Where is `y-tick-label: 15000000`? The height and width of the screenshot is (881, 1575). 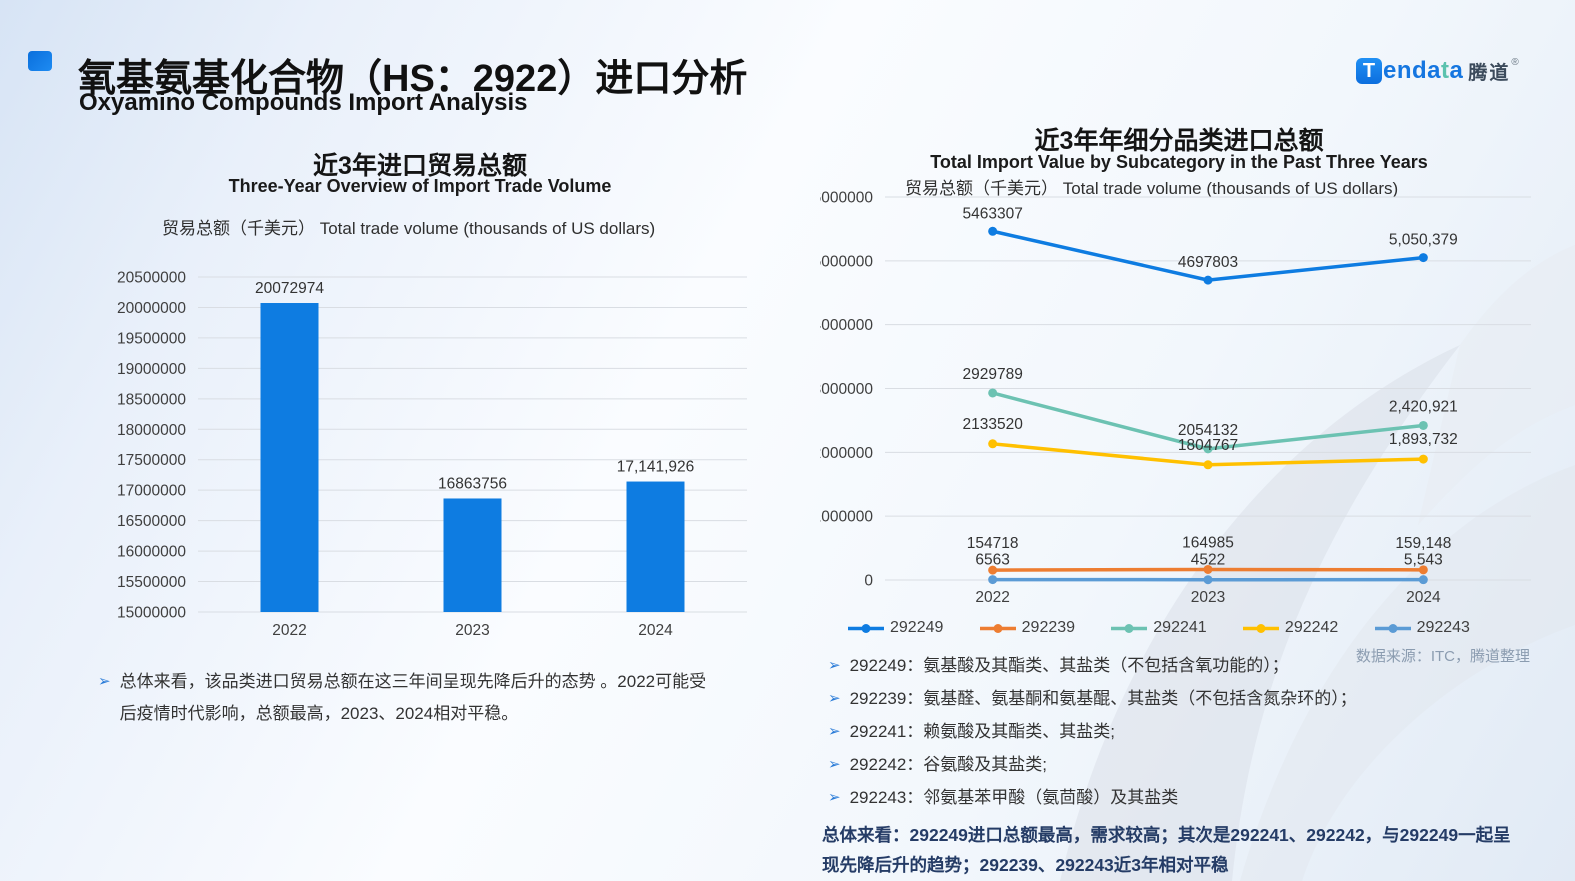
y-tick-label: 15000000 is located at coordinates (151, 613).